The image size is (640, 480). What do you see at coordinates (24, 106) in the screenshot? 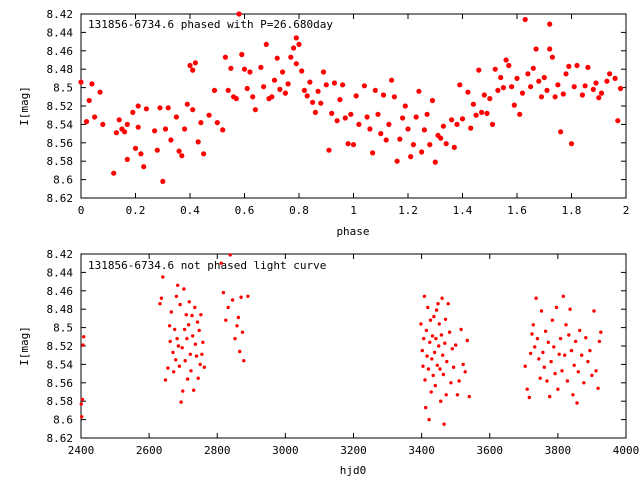
I see `phased-y-axis-label: I[mag]` at bounding box center [24, 106].